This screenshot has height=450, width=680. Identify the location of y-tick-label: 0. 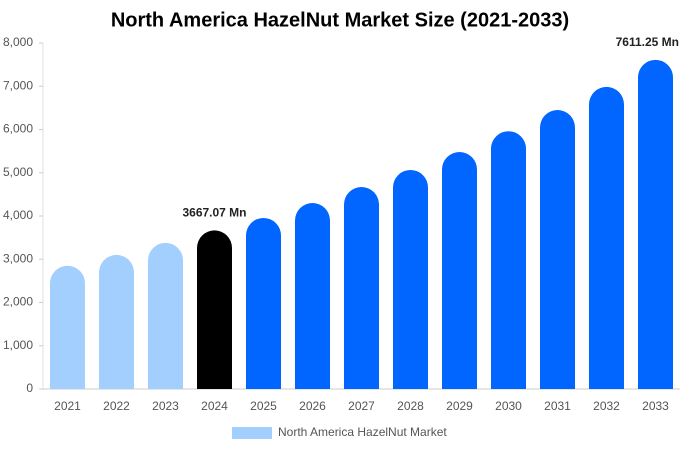
(29, 388).